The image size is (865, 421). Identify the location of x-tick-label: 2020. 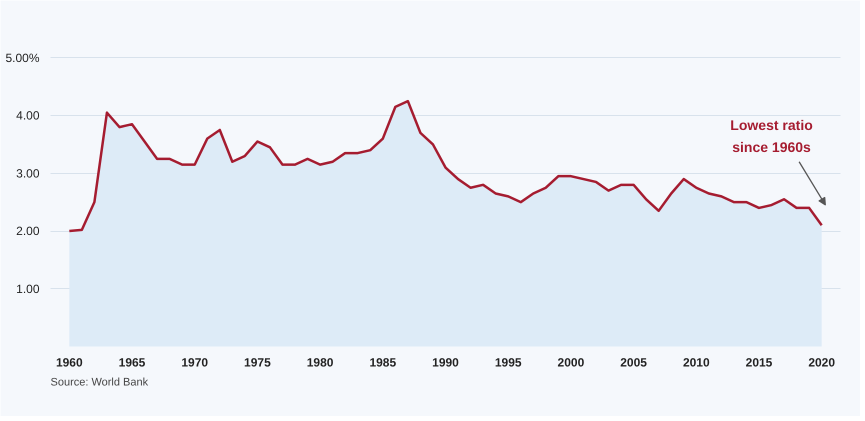
(822, 363).